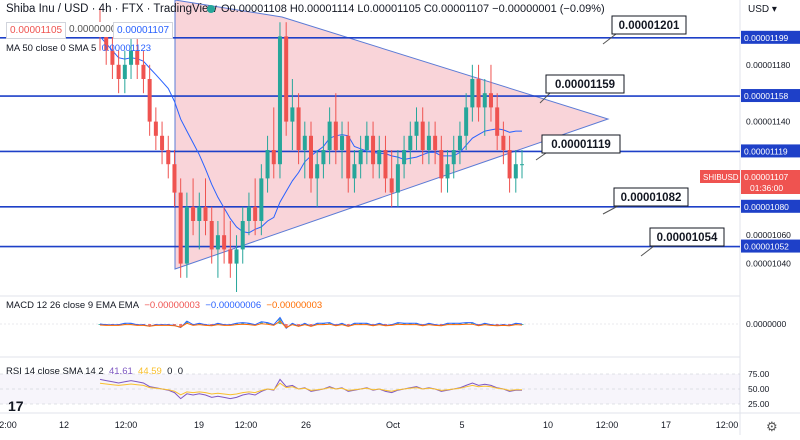  I want to click on currency-selector: USD ▾, so click(762, 9).